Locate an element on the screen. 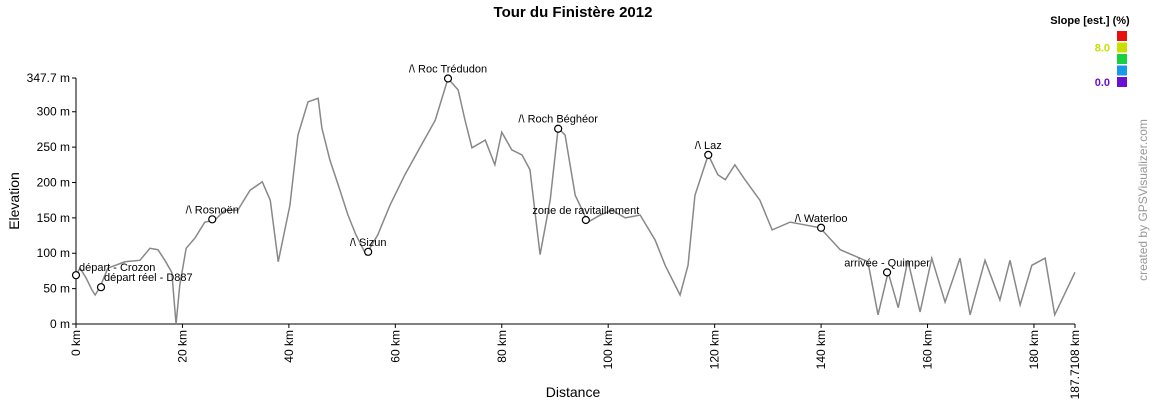 The image size is (1150, 400). x-tick-label: 140 km is located at coordinates (821, 349).